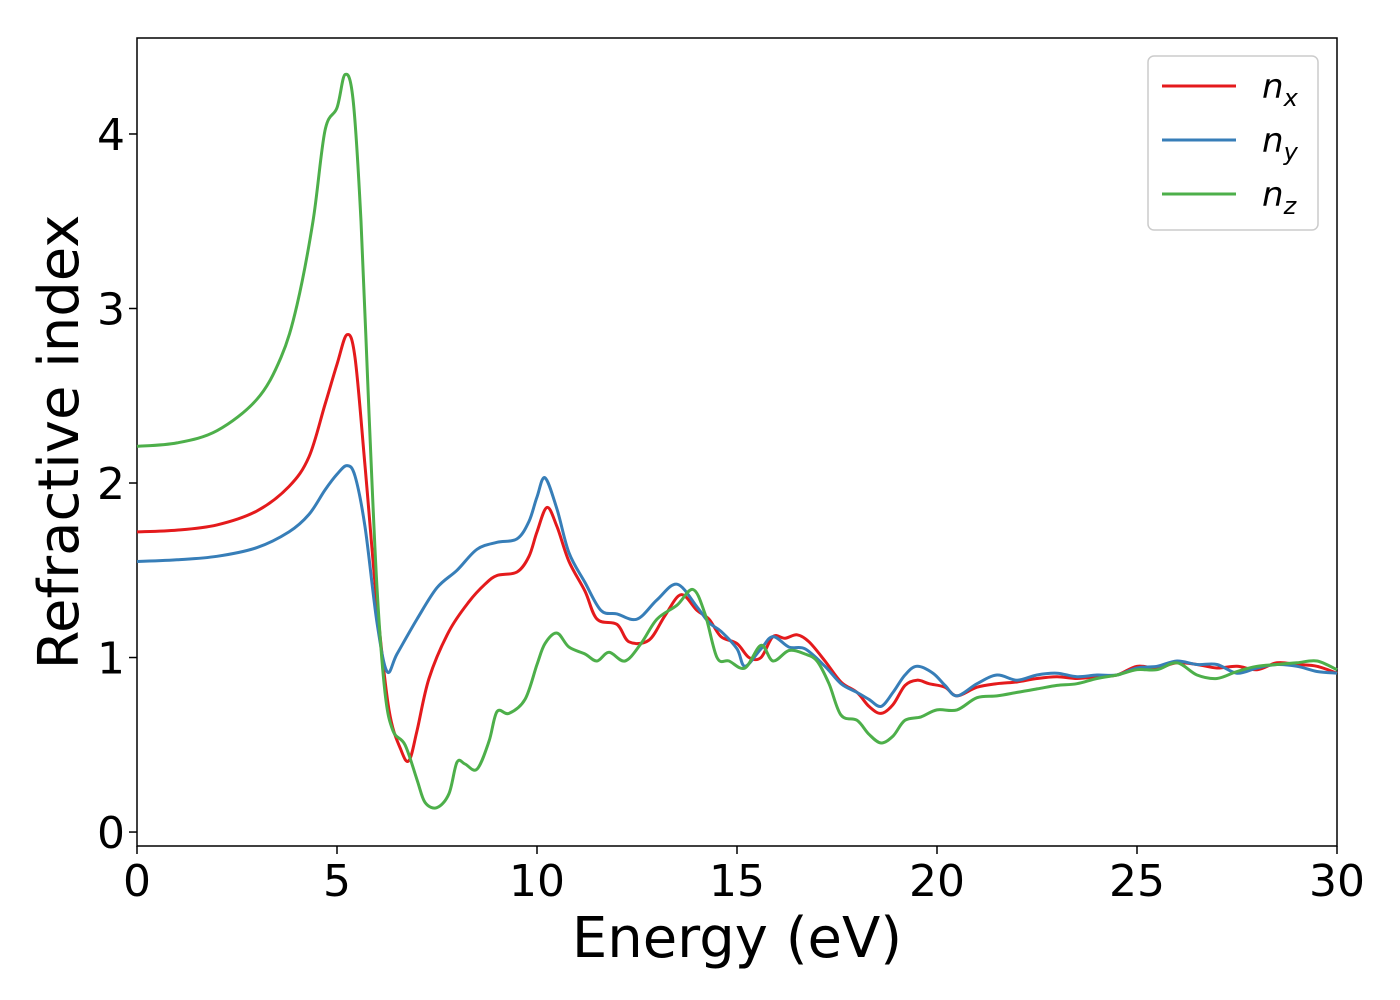 This screenshot has width=1400, height=1000. What do you see at coordinates (1337, 881) in the screenshot?
I see `x-tick-label: 30` at bounding box center [1337, 881].